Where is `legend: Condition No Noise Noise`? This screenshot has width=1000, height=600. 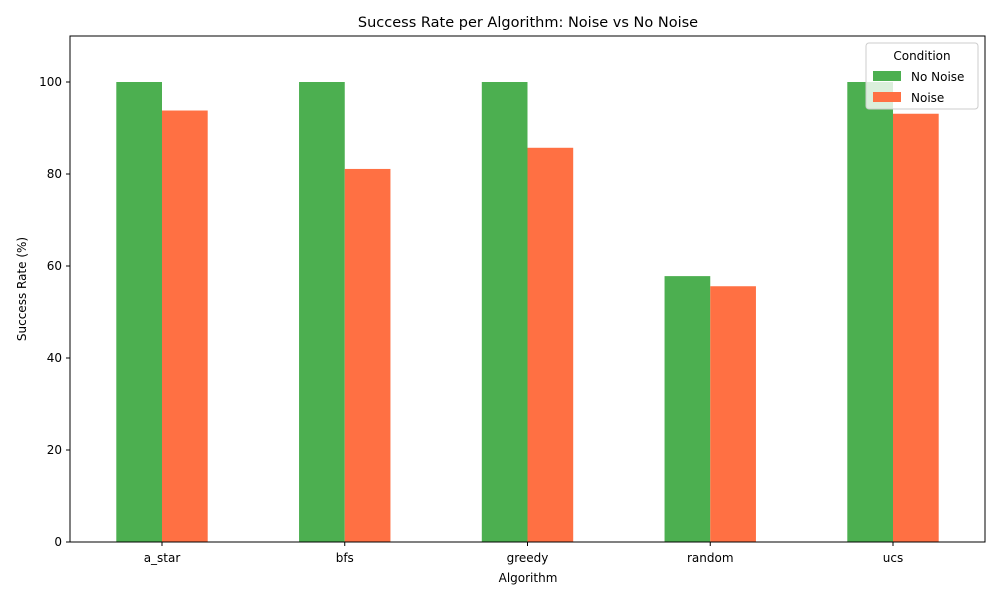 legend: Condition No Noise Noise is located at coordinates (922, 76).